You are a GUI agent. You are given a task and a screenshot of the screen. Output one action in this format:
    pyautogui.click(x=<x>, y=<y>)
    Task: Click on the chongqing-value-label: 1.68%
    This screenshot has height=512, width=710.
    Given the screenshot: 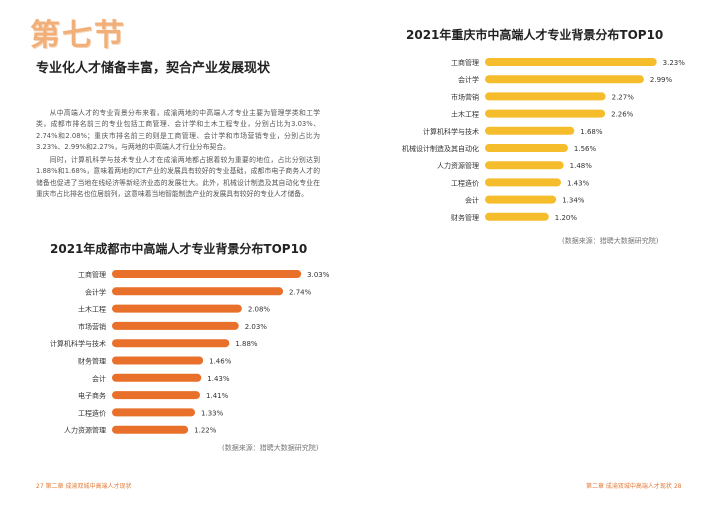 What is the action you would take?
    pyautogui.click(x=591, y=132)
    